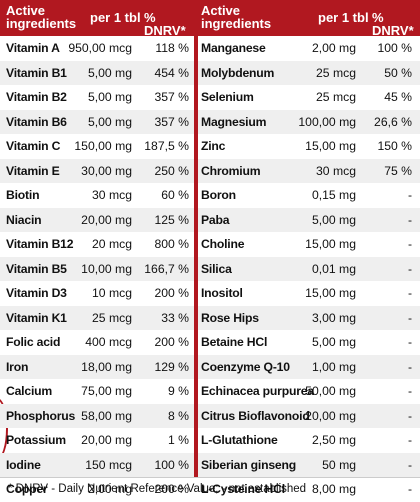  What do you see at coordinates (36, 121) in the screenshot?
I see `ingredient-name: Vitamin B6` at bounding box center [36, 121].